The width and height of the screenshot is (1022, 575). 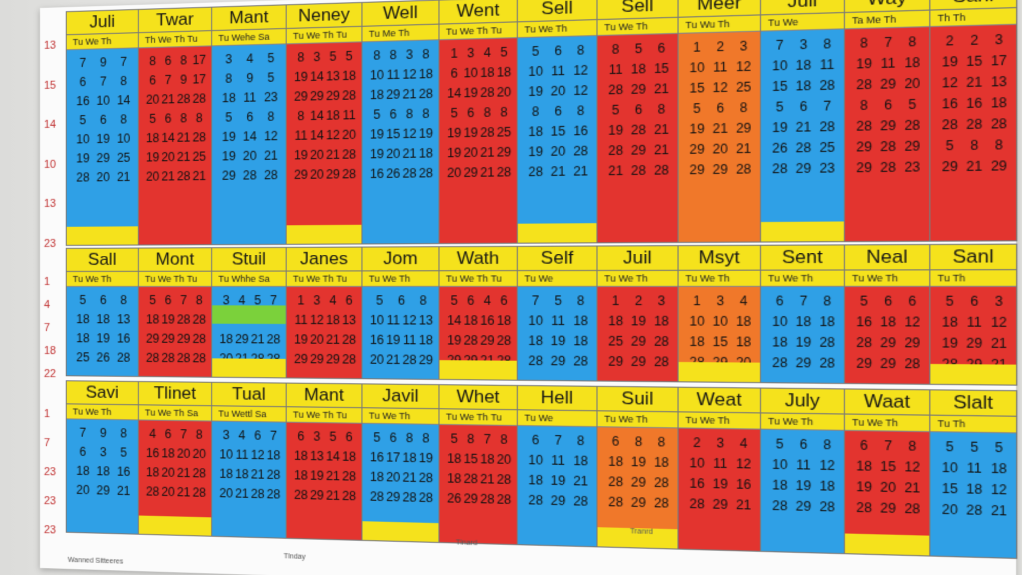 What do you see at coordinates (47, 328) in the screenshot?
I see `row-number: 7` at bounding box center [47, 328].